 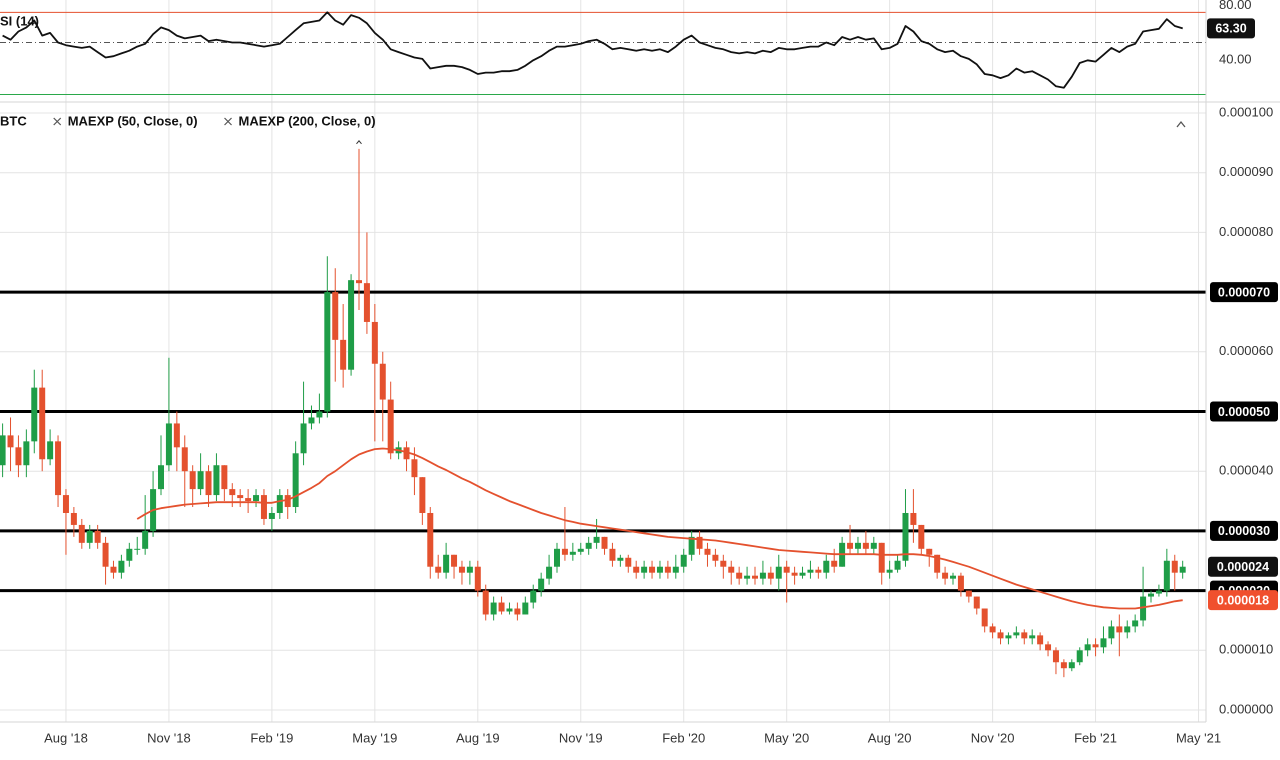 What do you see at coordinates (1243, 566) in the screenshot?
I see `price-marker` at bounding box center [1243, 566].